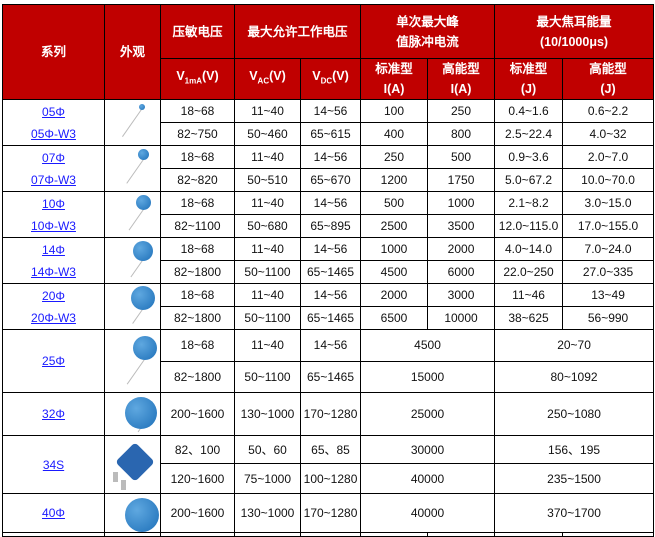 The width and height of the screenshot is (655, 537). I want to click on varistor-square-34s-icon, so click(132, 464).